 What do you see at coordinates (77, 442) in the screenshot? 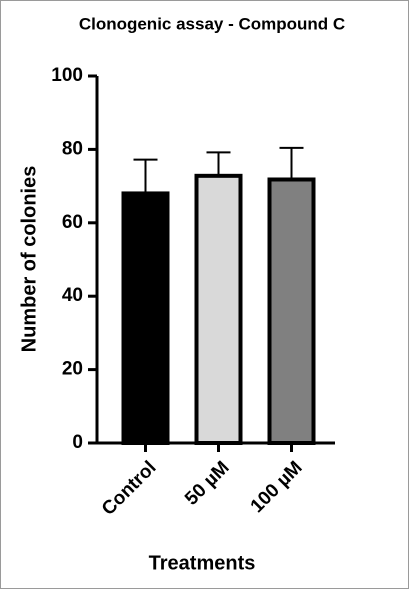
I see `y-tick-label: 0` at bounding box center [77, 442].